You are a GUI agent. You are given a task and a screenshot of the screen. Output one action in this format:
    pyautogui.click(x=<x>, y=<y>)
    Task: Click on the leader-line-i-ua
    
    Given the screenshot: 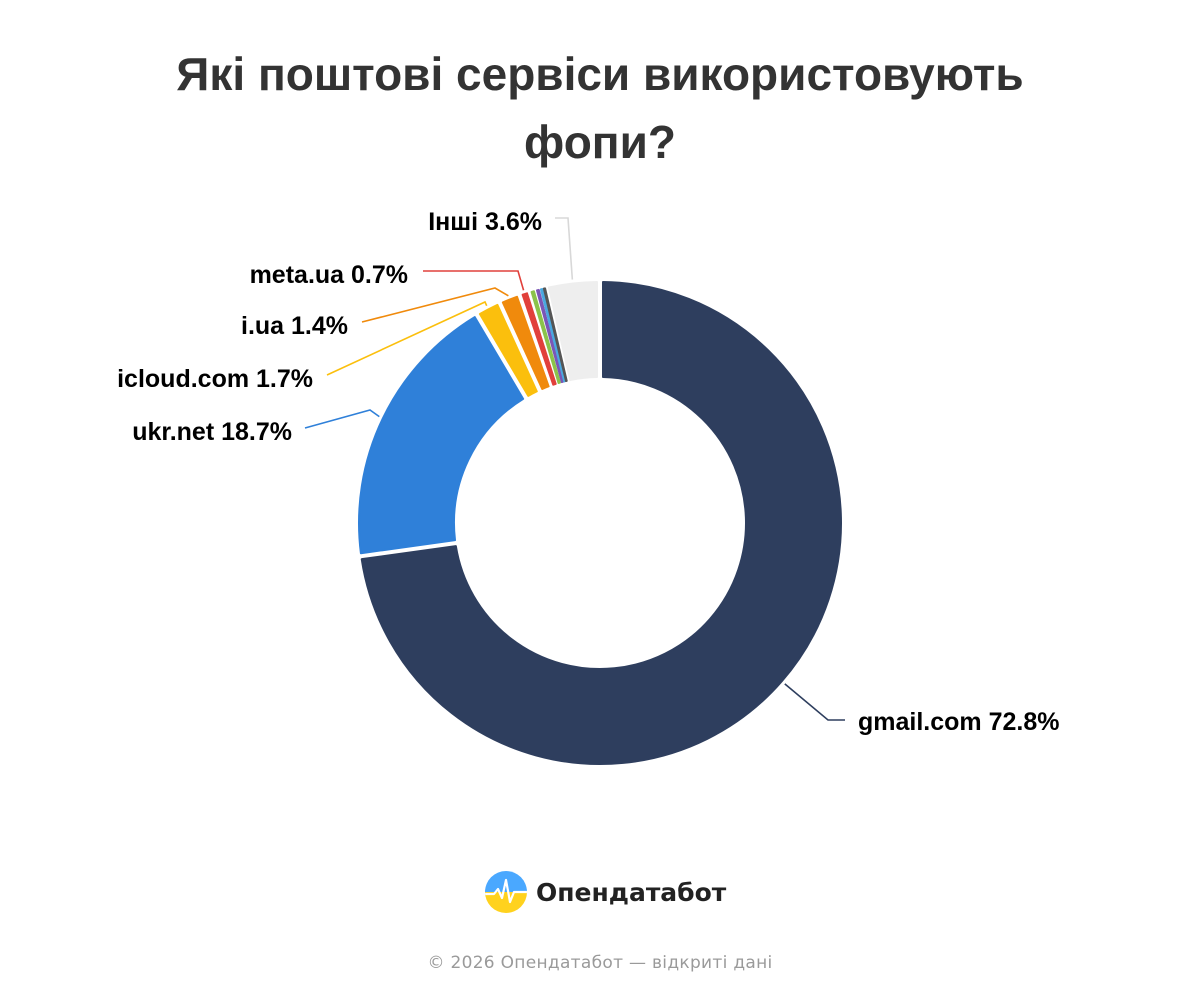 What is the action you would take?
    pyautogui.click(x=435, y=305)
    